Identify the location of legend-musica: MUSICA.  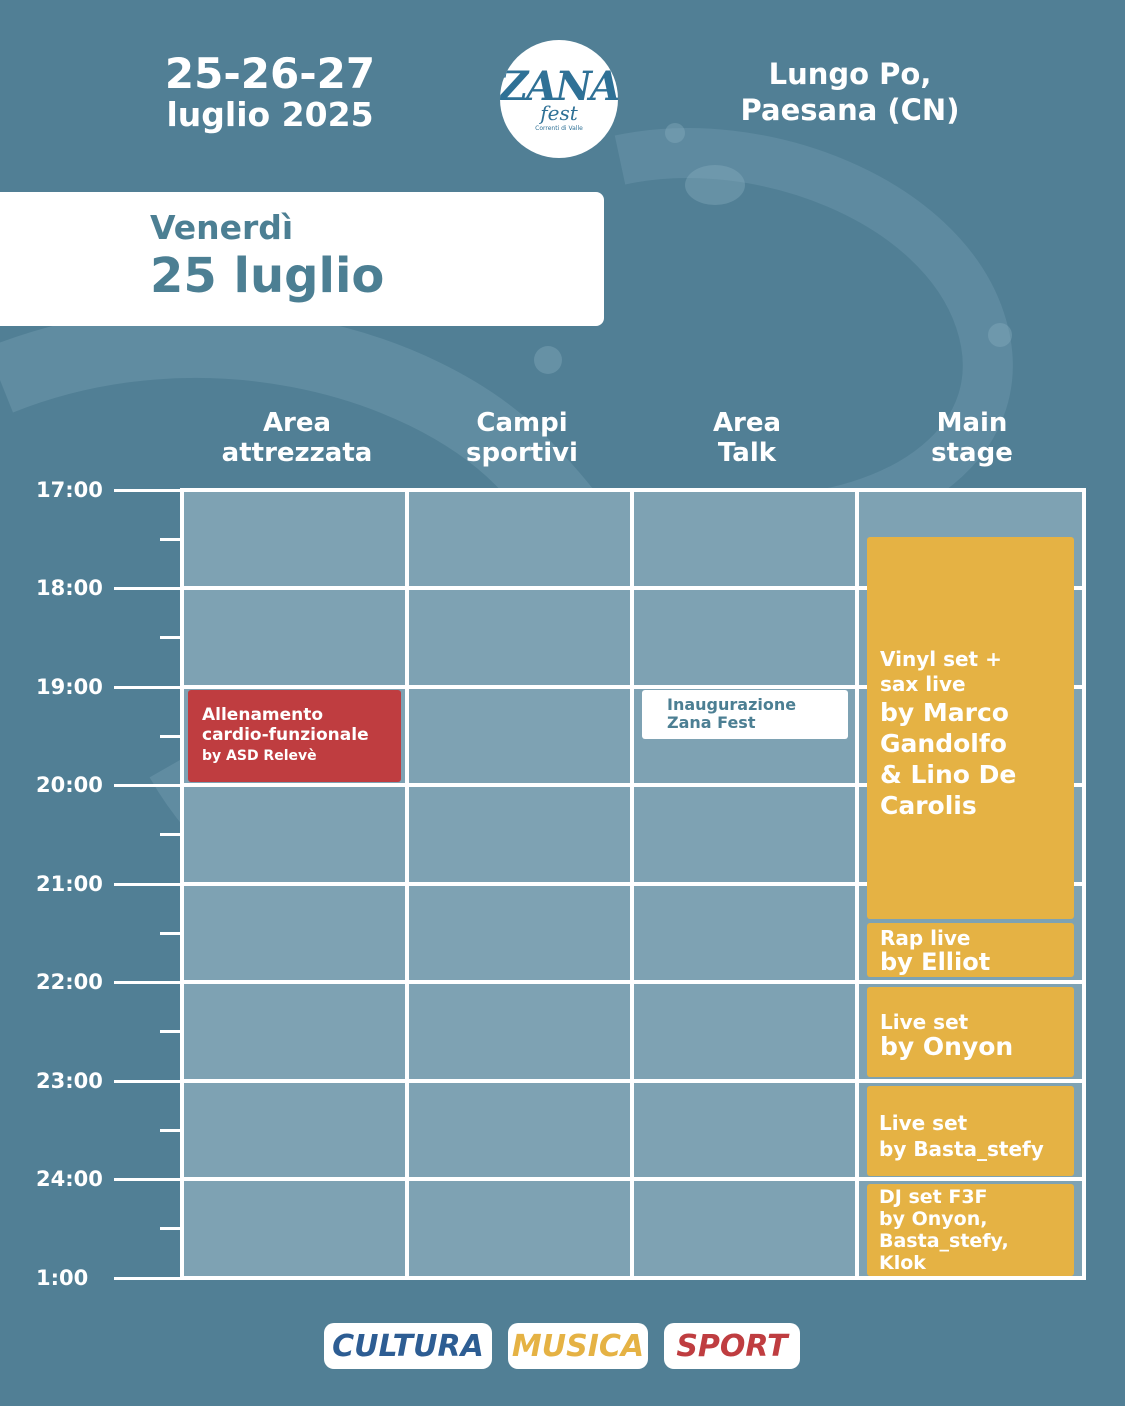
(578, 1346).